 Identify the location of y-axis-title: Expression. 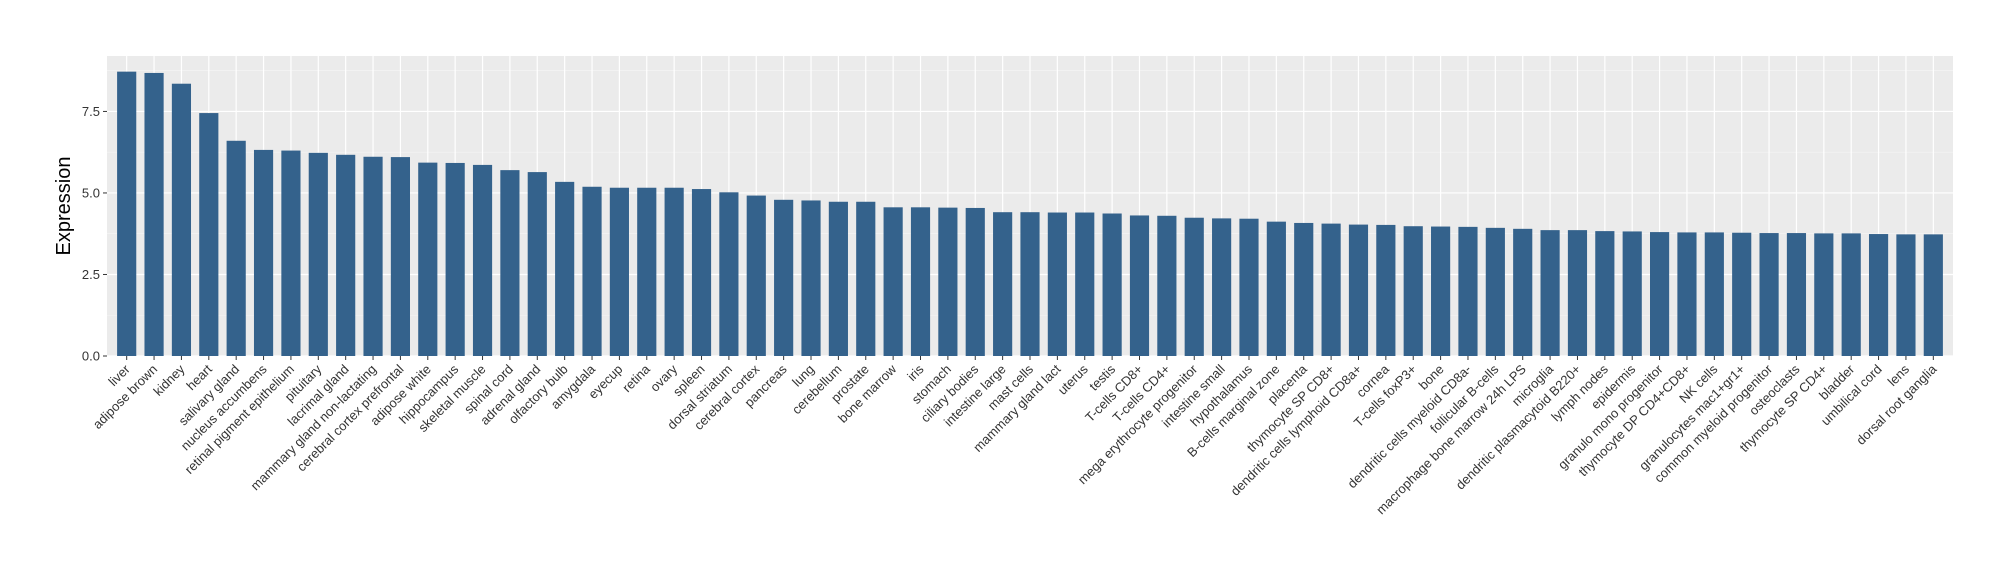
(64, 206).